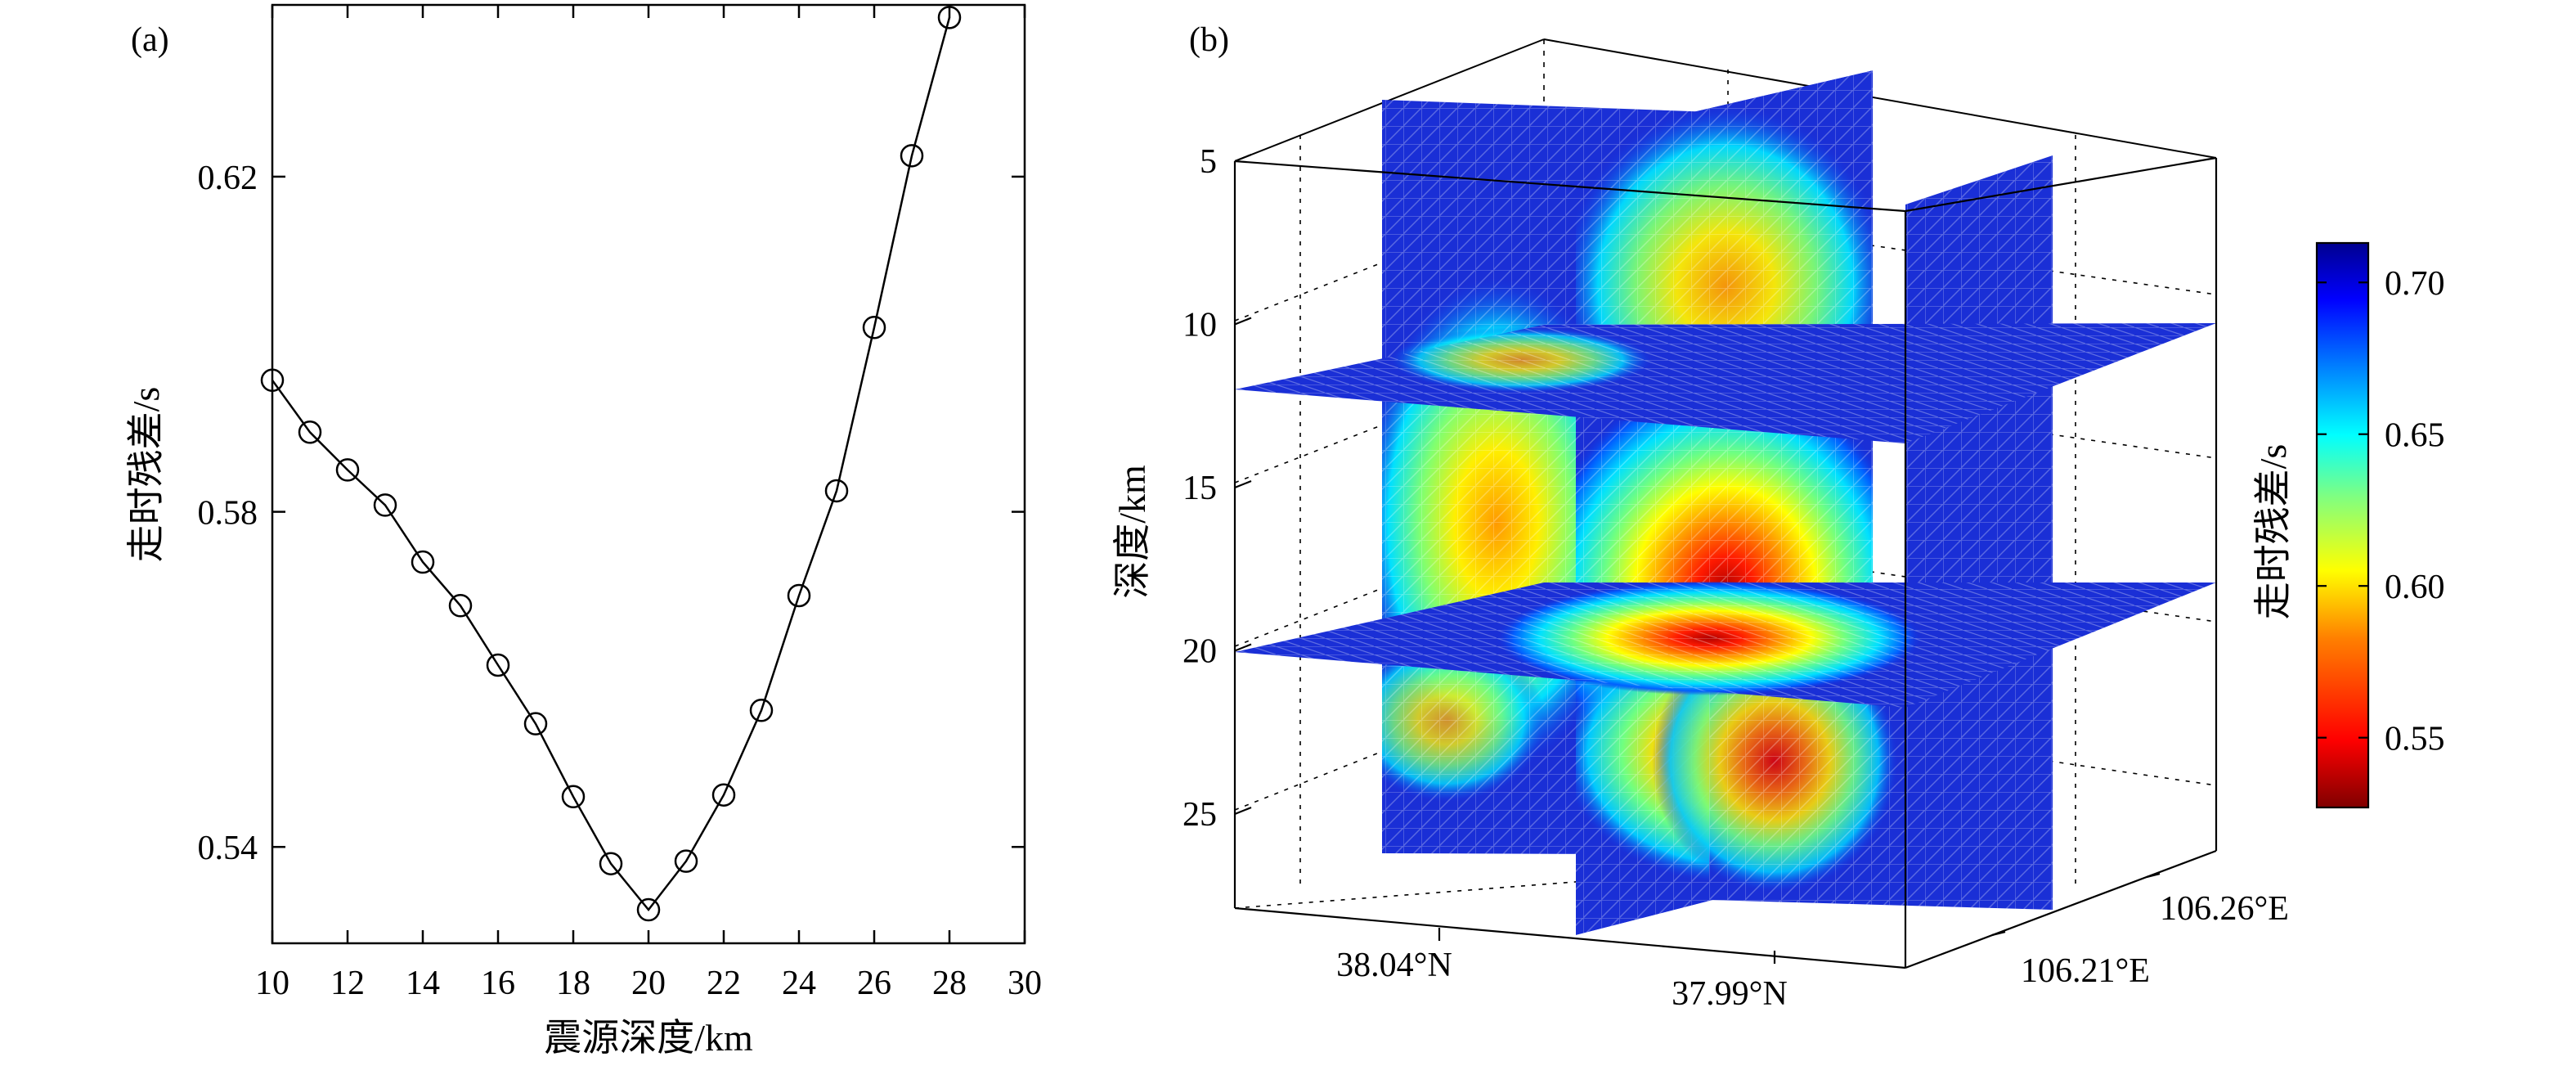 The image size is (2576, 1066). What do you see at coordinates (874, 983) in the screenshot?
I see `x-tick-label: 26` at bounding box center [874, 983].